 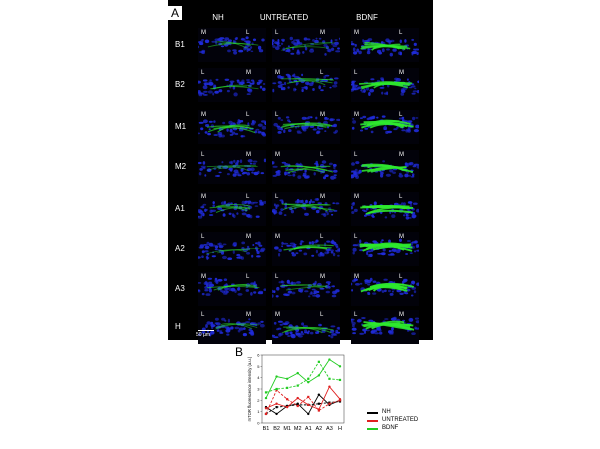 I want to click on series-line-nh, so click(x=303, y=404).